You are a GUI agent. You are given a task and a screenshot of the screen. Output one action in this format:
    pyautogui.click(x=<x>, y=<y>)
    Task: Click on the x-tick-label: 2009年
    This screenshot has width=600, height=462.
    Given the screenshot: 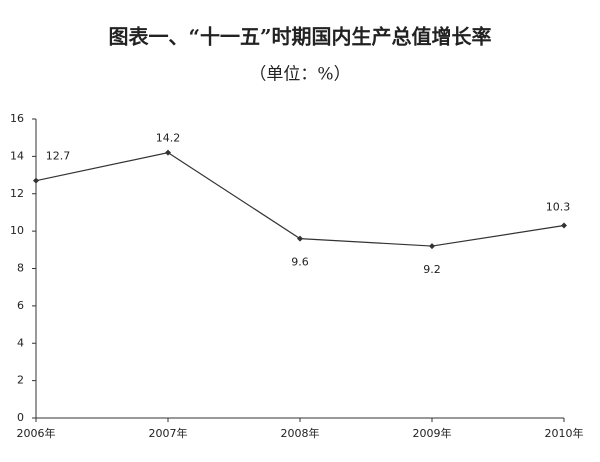 What is the action you would take?
    pyautogui.click(x=432, y=433)
    